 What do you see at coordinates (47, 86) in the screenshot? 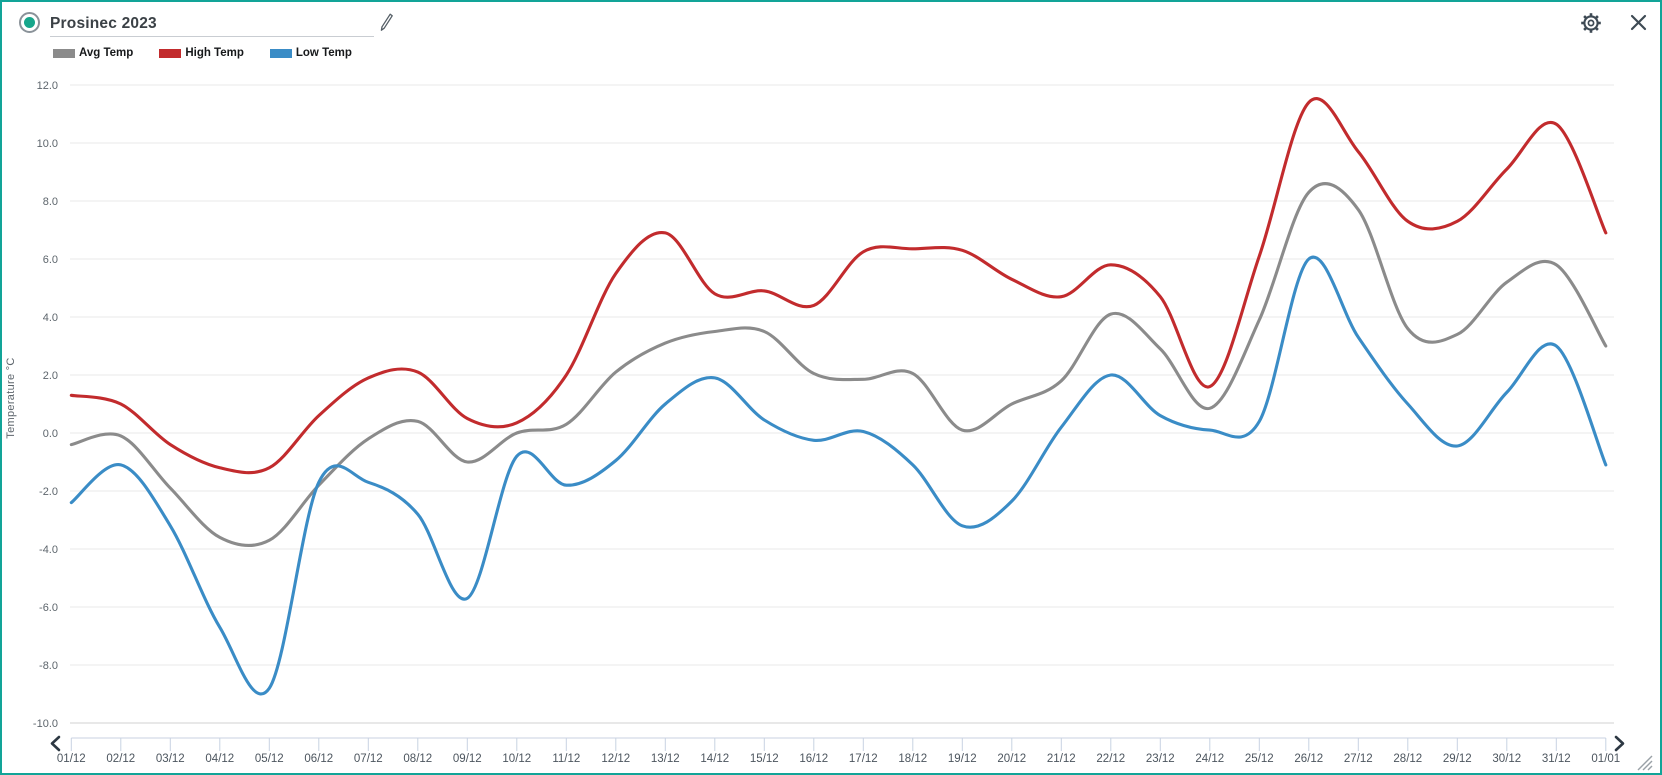
I see `y-tick-label: 12.0` at bounding box center [47, 86].